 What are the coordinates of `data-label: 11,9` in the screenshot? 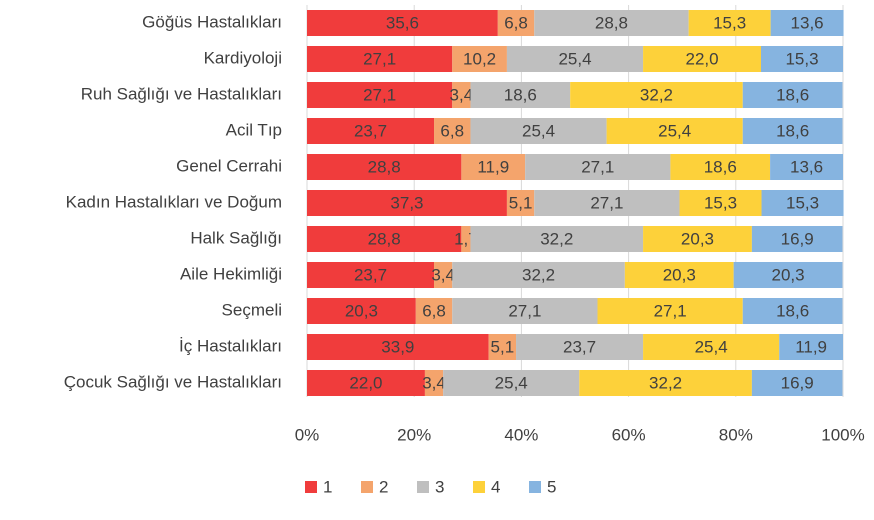 It's located at (811, 346).